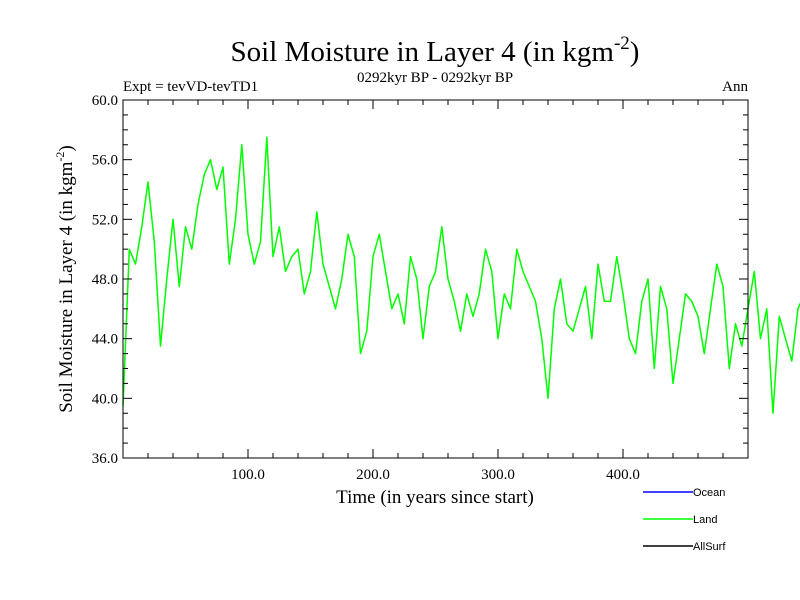  What do you see at coordinates (190, 87) in the screenshot?
I see `experiment-label: Expt = tevVD-tevTD1` at bounding box center [190, 87].